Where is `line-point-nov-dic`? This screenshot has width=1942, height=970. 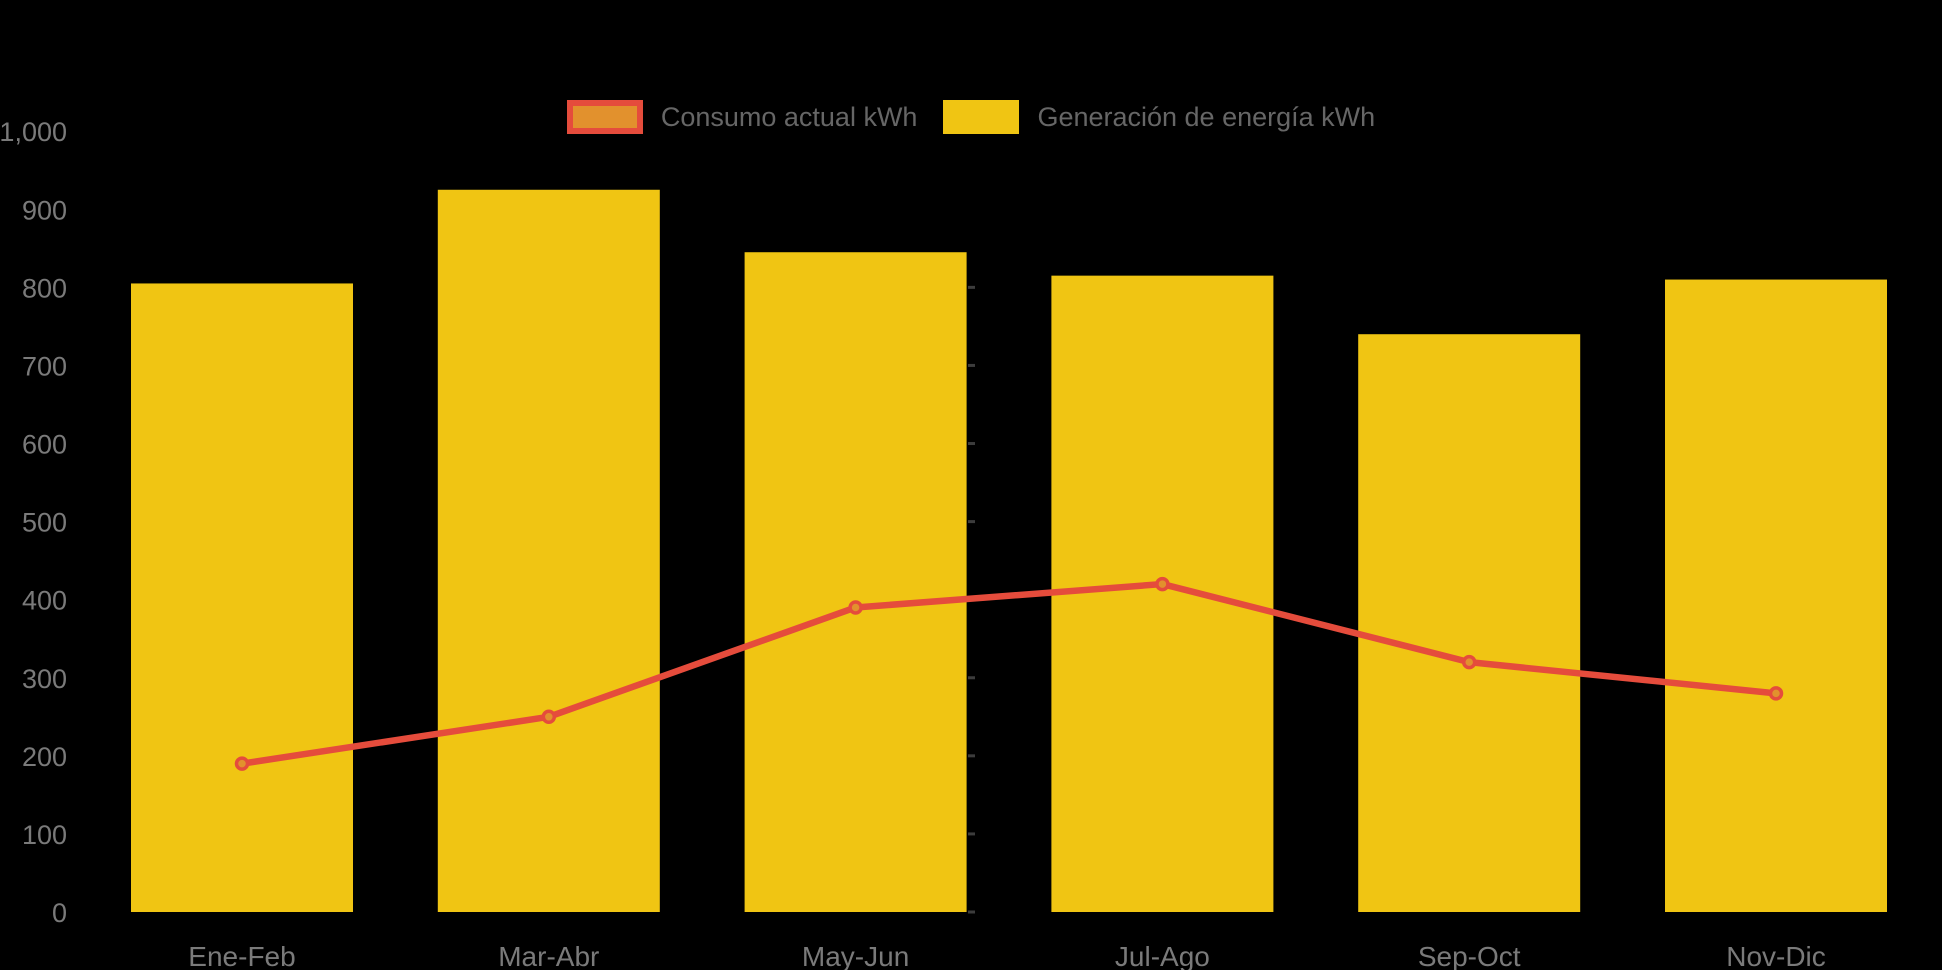
line-point-nov-dic is located at coordinates (1776, 693).